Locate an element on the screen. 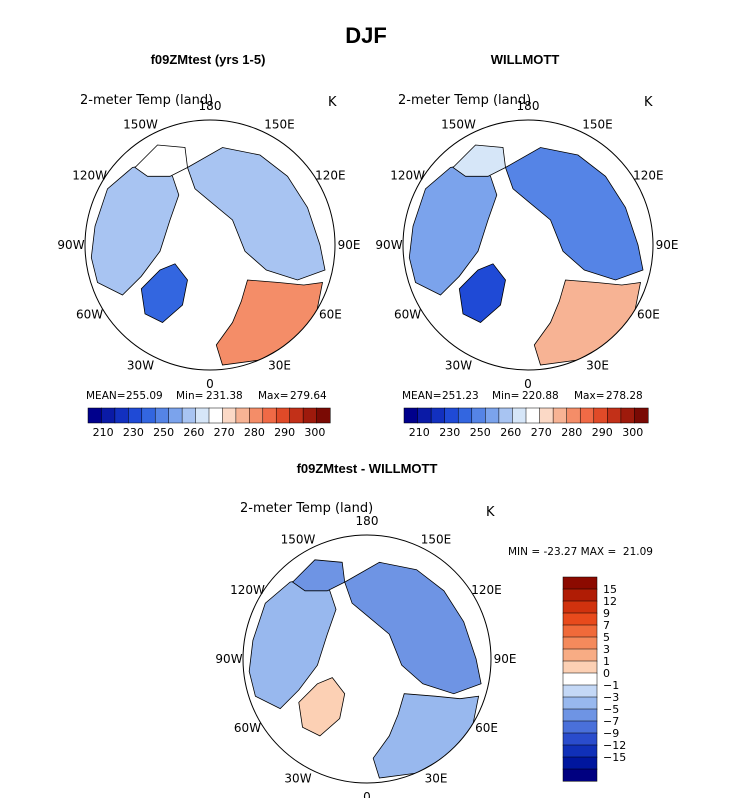 This screenshot has width=733, height=798. colorbar-tick-label: 12 is located at coordinates (610, 601).